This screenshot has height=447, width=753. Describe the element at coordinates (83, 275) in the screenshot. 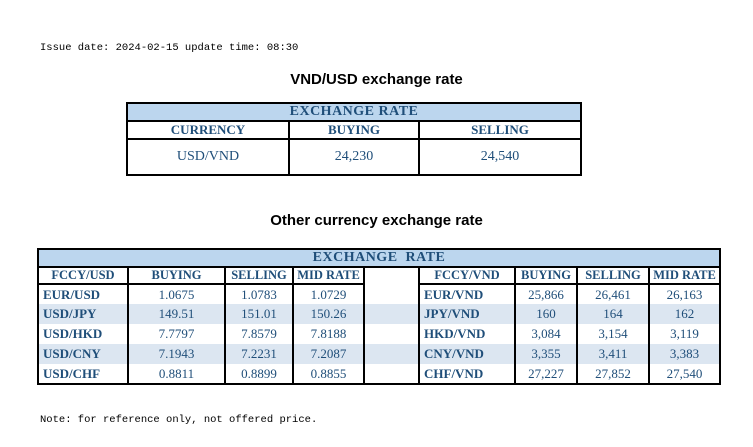

I see `column-header-fccy-usd: FCCY/USD` at that location.